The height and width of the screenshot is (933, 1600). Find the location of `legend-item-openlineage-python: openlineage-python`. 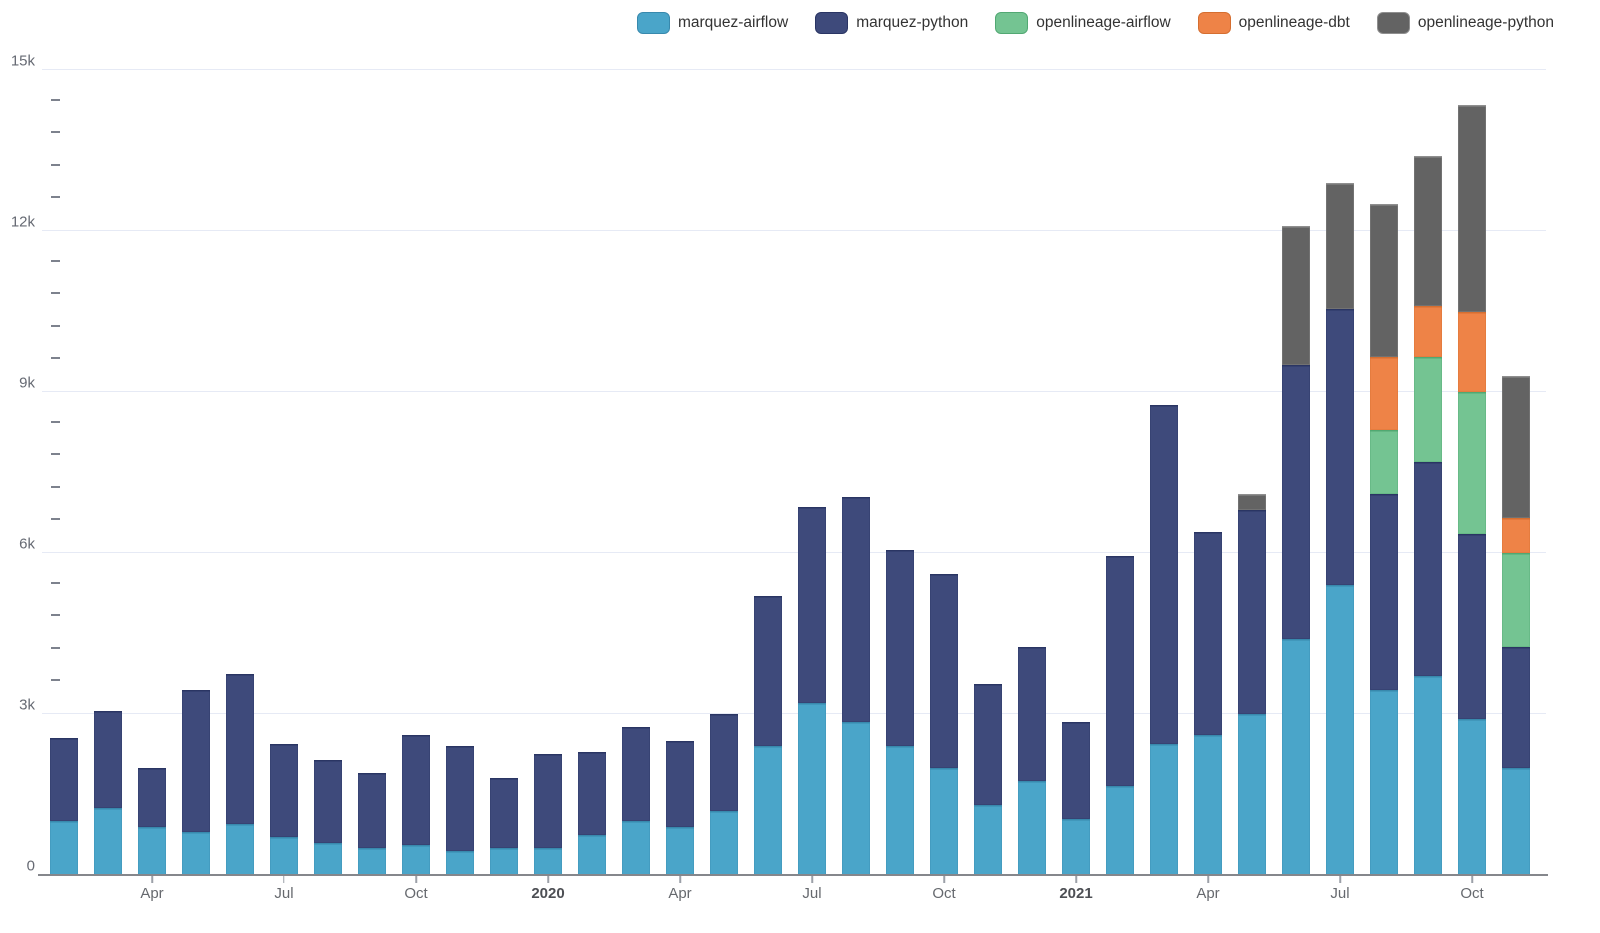

legend-item-openlineage-python: openlineage-python is located at coordinates (1465, 23).